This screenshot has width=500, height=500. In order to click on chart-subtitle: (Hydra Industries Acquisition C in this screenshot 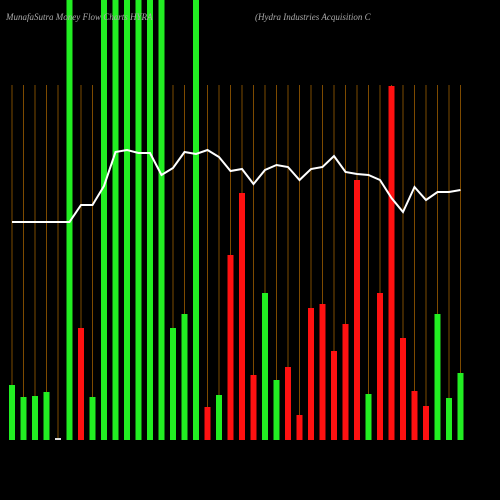, I will do `click(313, 17)`.